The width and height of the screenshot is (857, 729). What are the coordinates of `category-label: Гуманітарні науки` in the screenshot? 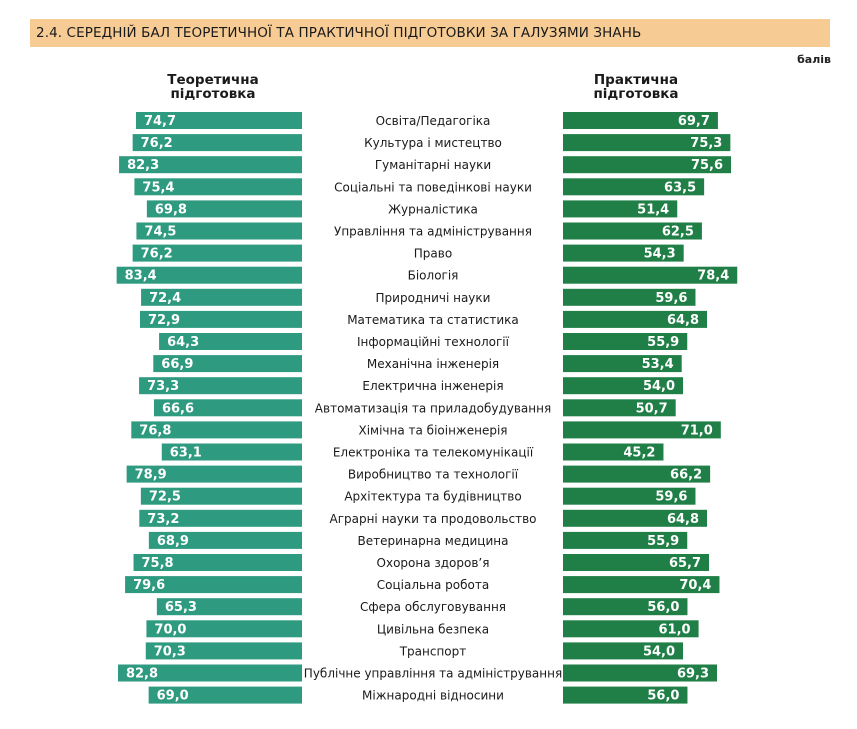 It's located at (433, 165).